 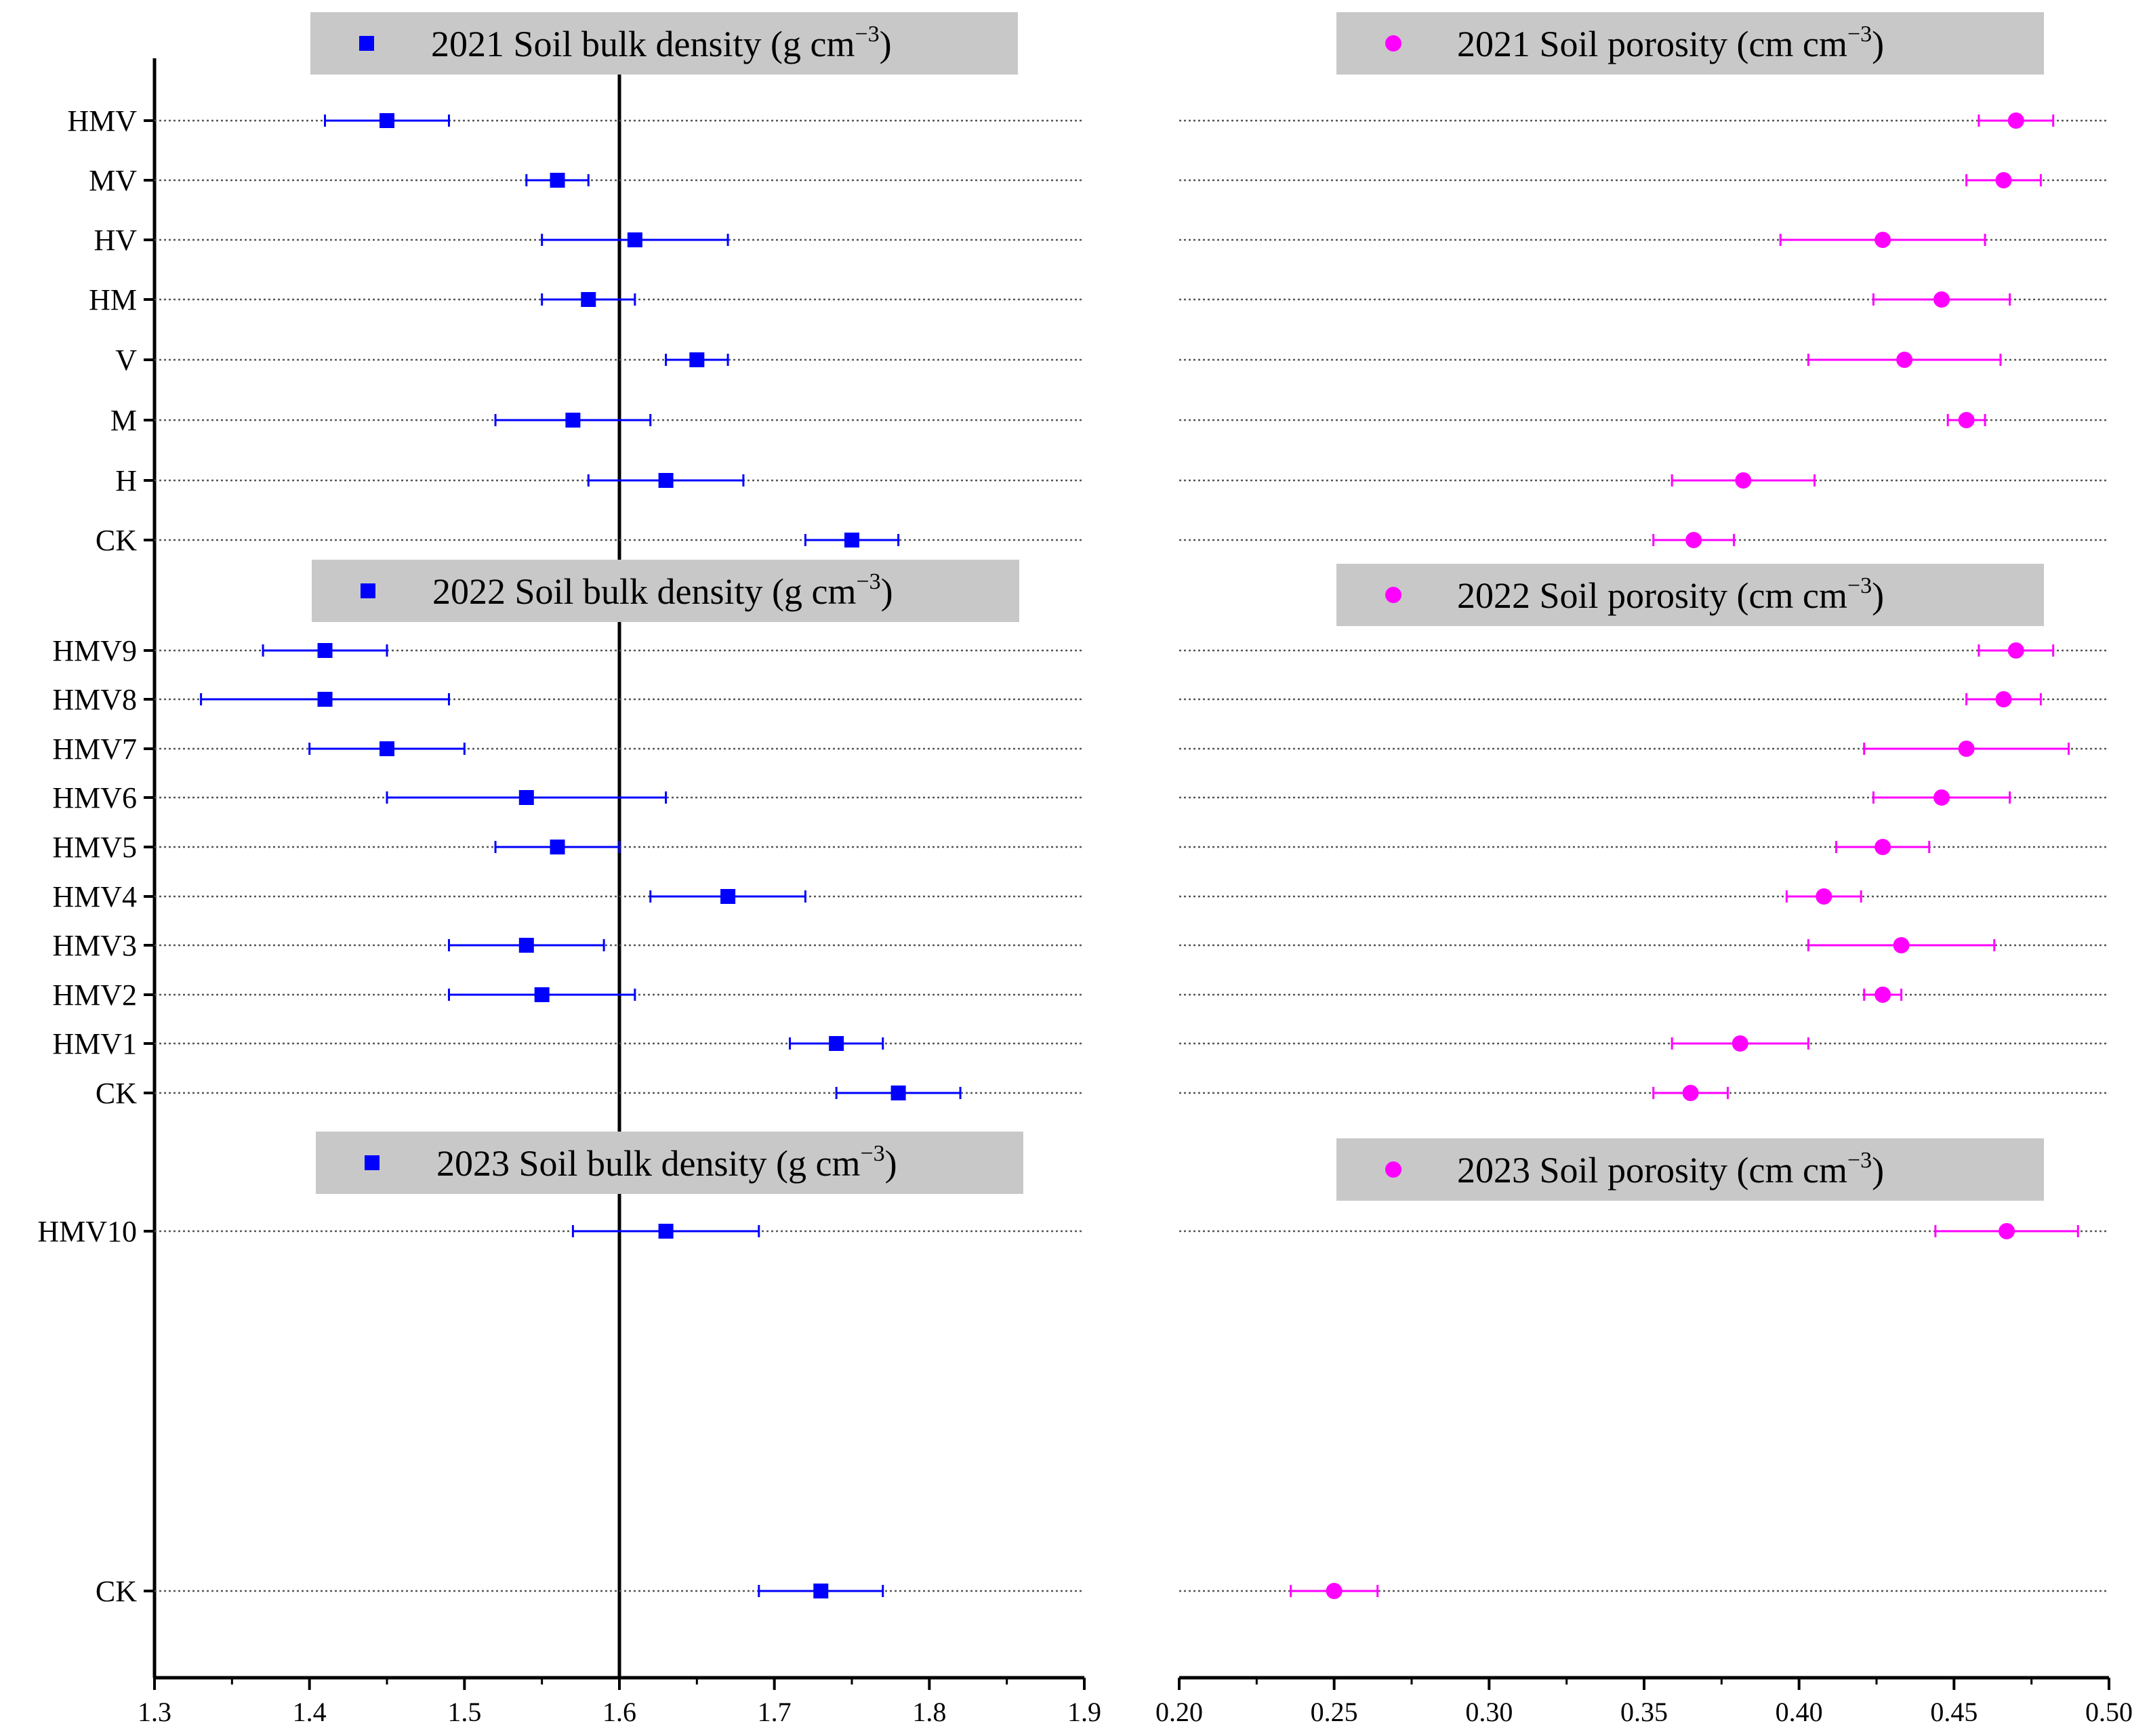 What do you see at coordinates (2109, 1712) in the screenshot?
I see `porosity-tick-label: 0.50` at bounding box center [2109, 1712].